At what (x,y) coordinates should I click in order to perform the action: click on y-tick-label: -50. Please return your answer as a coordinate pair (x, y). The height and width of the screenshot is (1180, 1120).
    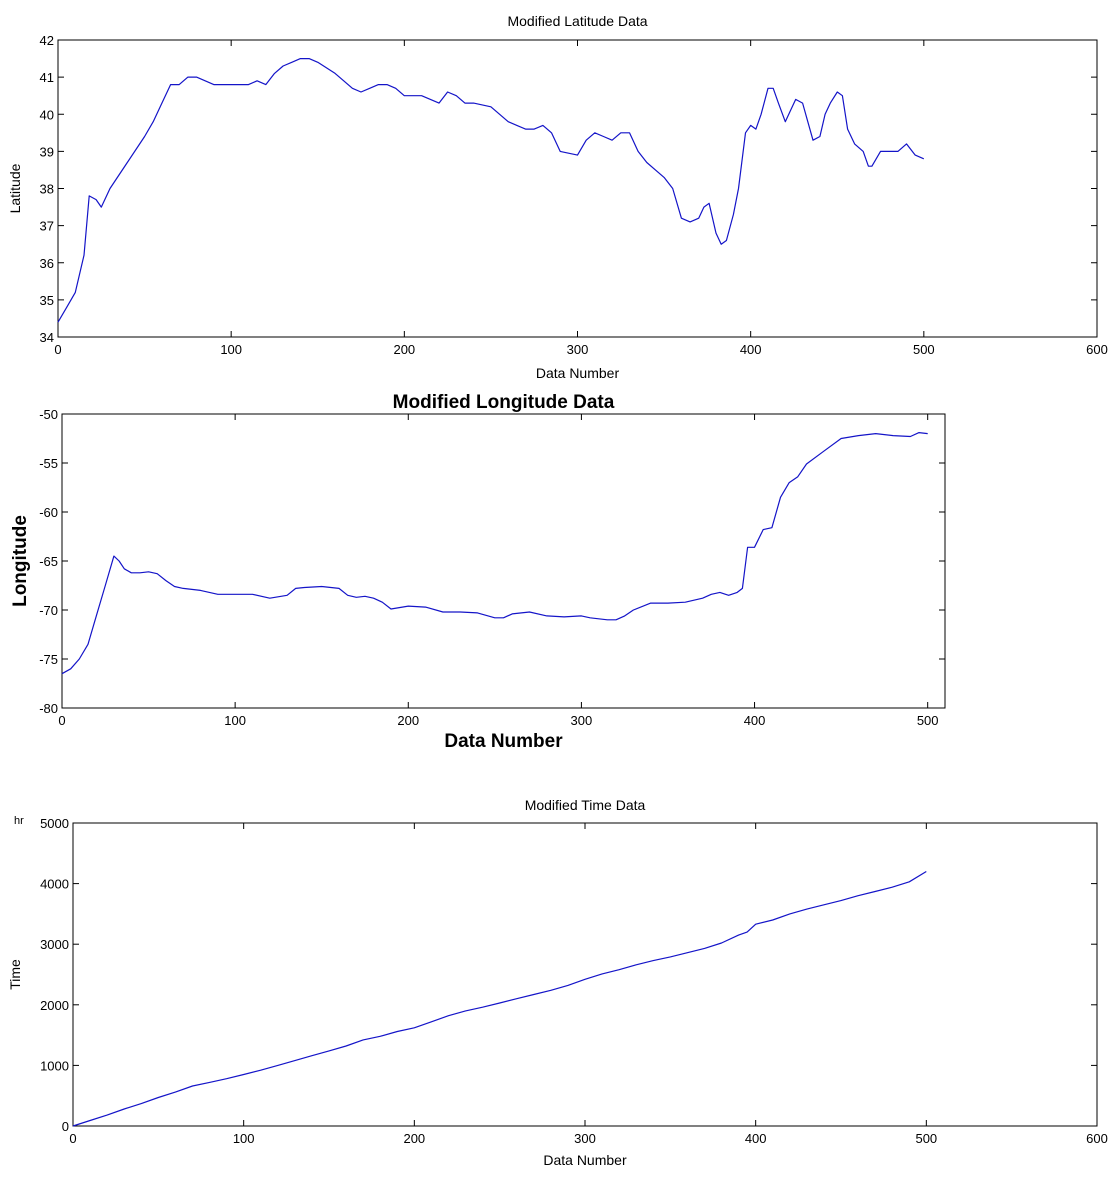
    Looking at the image, I should click on (48, 414).